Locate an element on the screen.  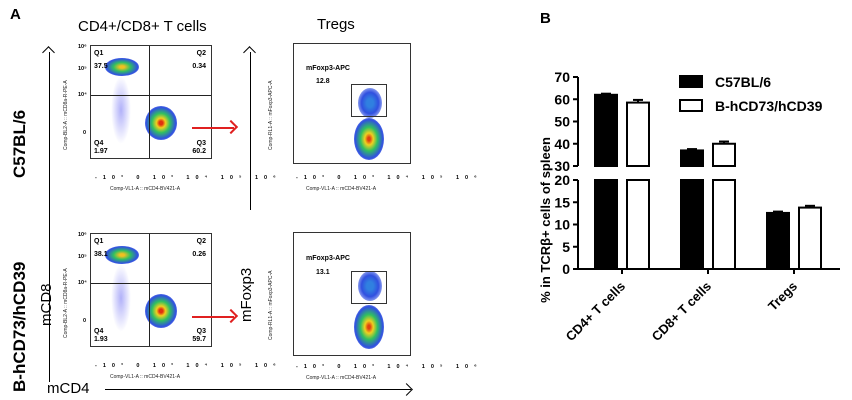
quadrant-value: 59.7 is located at coordinates (199, 339).